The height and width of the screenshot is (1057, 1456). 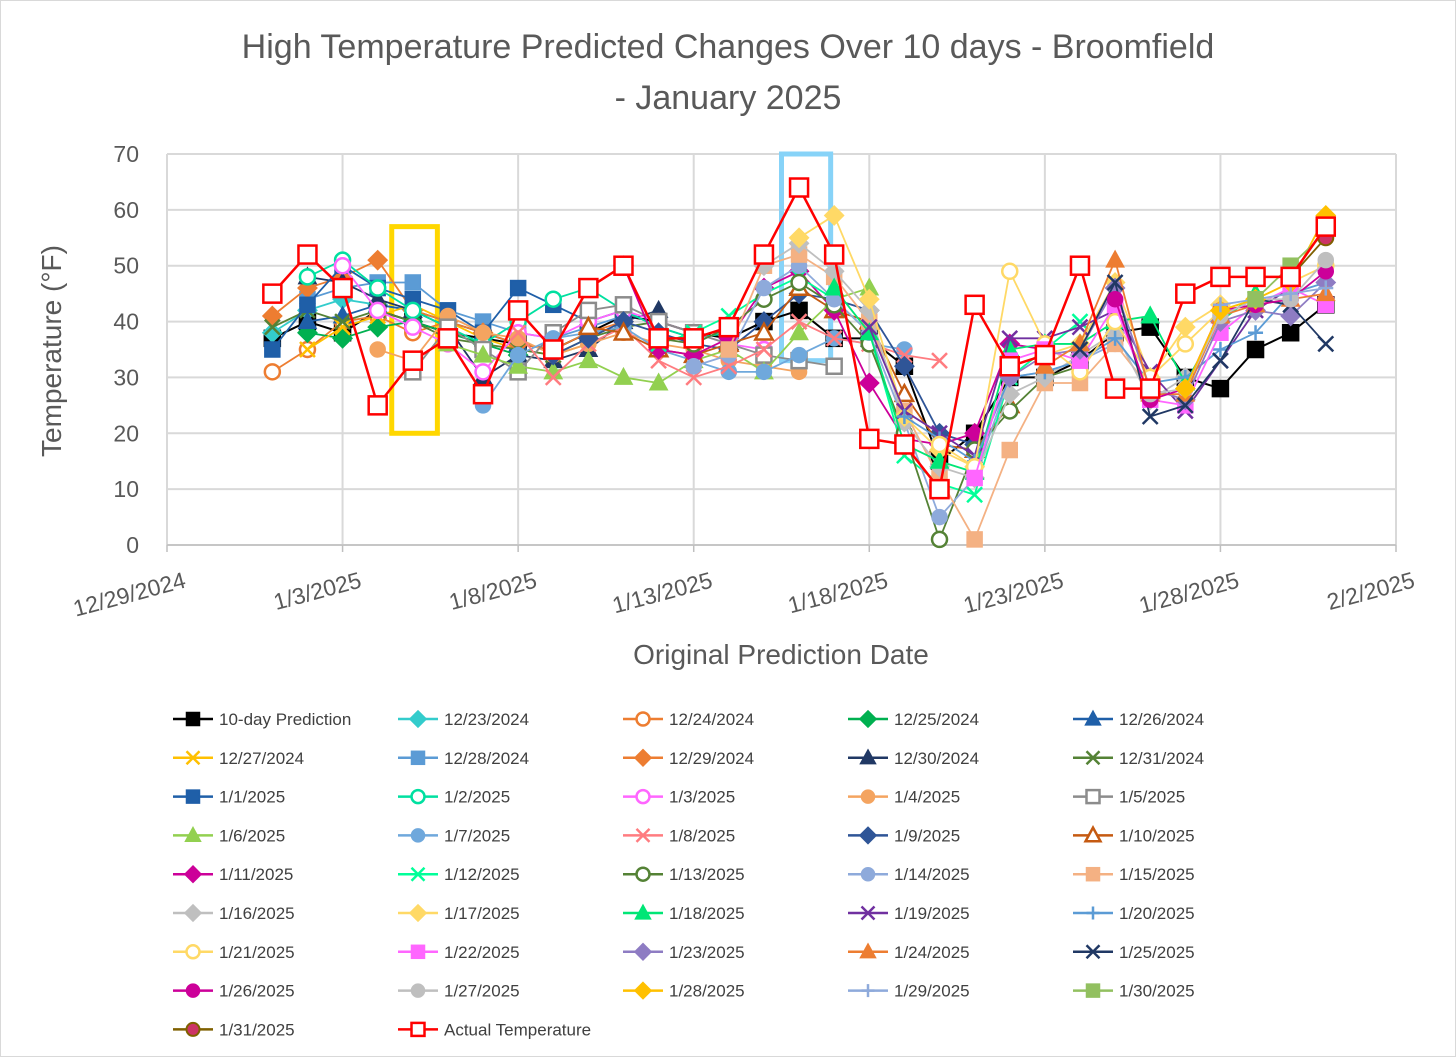 What do you see at coordinates (454, 797) in the screenshot?
I see `legend-item: 1/2/2025` at bounding box center [454, 797].